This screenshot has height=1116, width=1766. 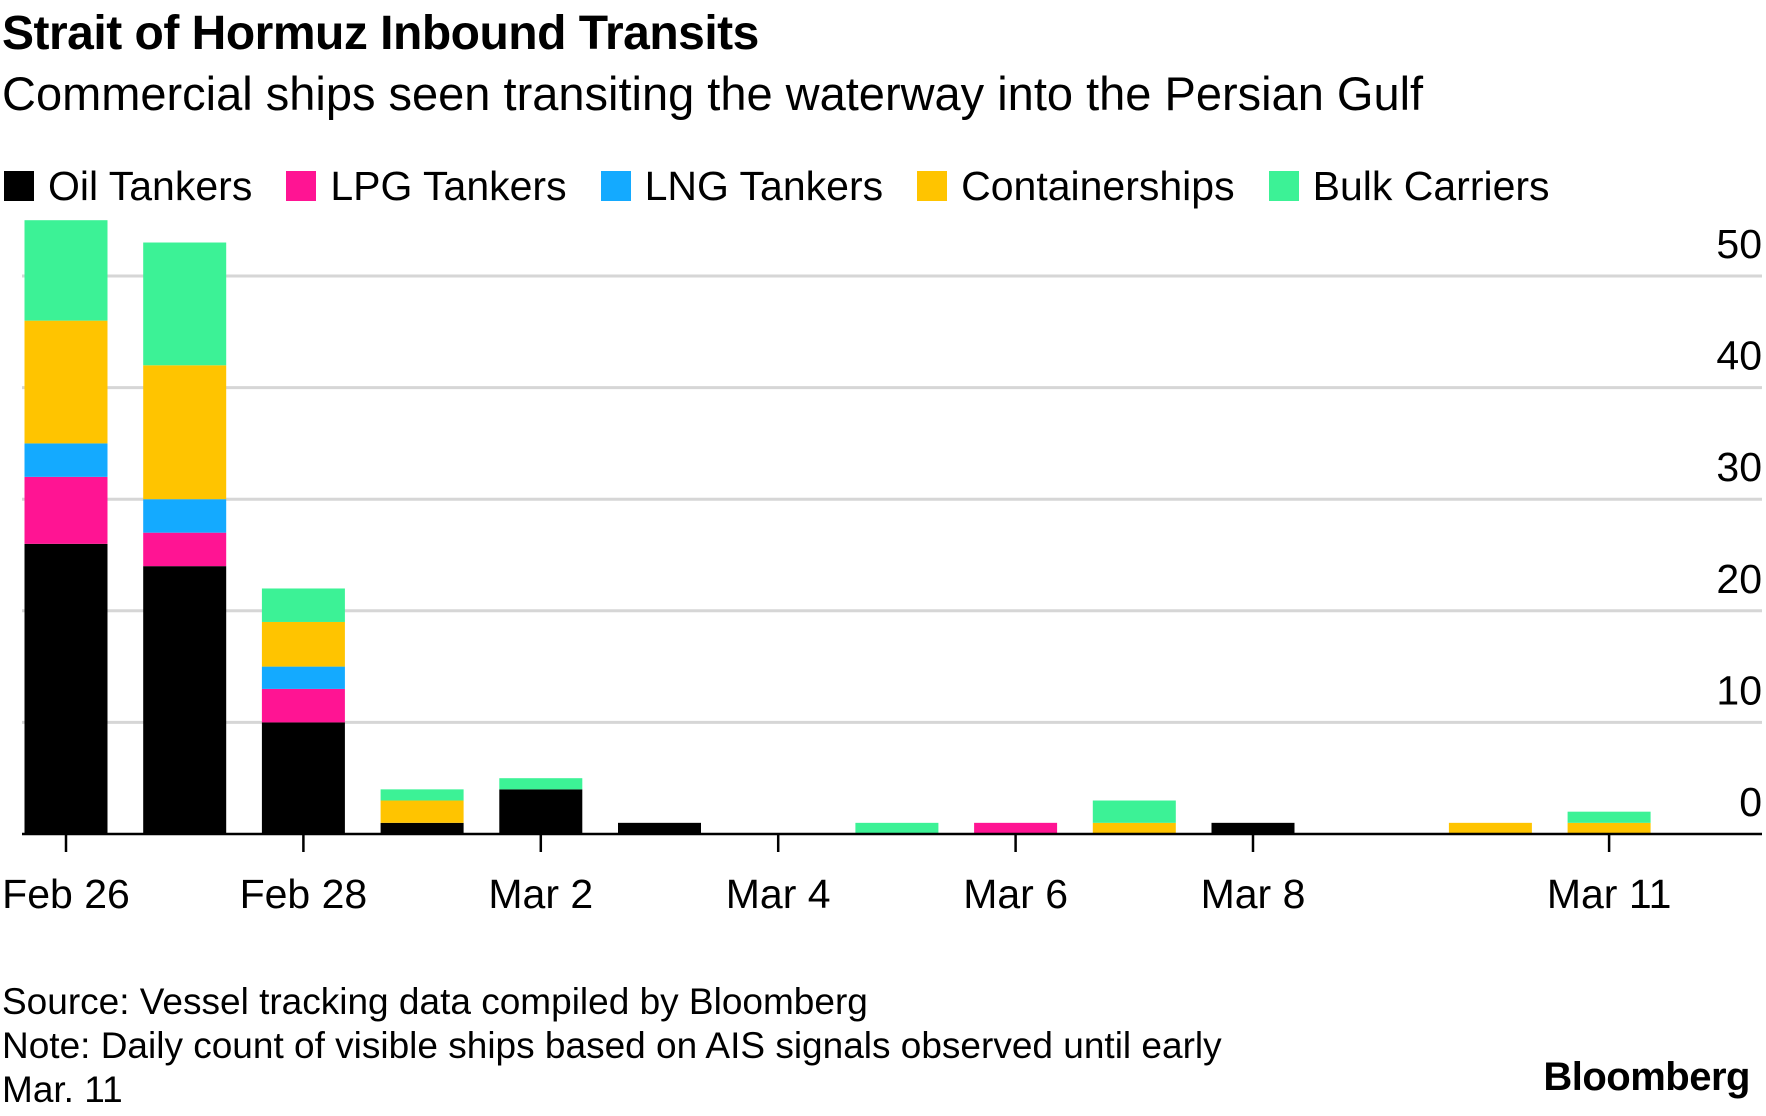 I want to click on legend-label-oil-tankers: Oil Tankers, so click(x=150, y=185).